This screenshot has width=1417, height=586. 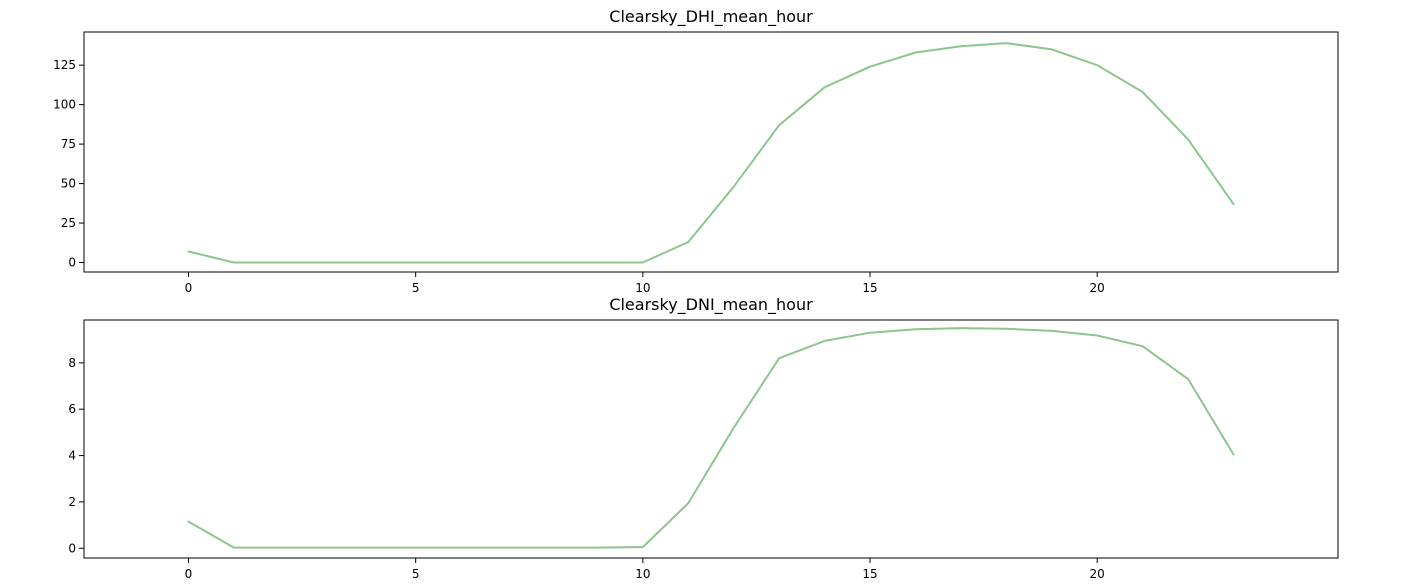 What do you see at coordinates (642, 288) in the screenshot?
I see `x-tick-label-dhi: 10` at bounding box center [642, 288].